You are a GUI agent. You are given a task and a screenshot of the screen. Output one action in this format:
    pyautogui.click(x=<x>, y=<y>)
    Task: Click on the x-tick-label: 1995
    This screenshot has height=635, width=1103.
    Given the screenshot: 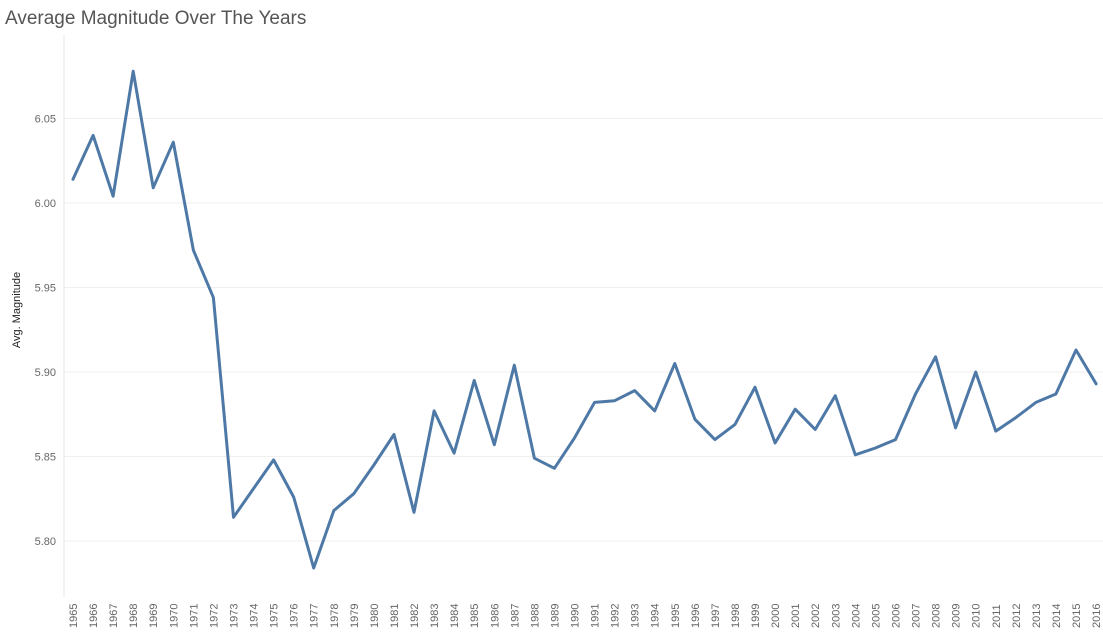 What is the action you would take?
    pyautogui.click(x=676, y=616)
    